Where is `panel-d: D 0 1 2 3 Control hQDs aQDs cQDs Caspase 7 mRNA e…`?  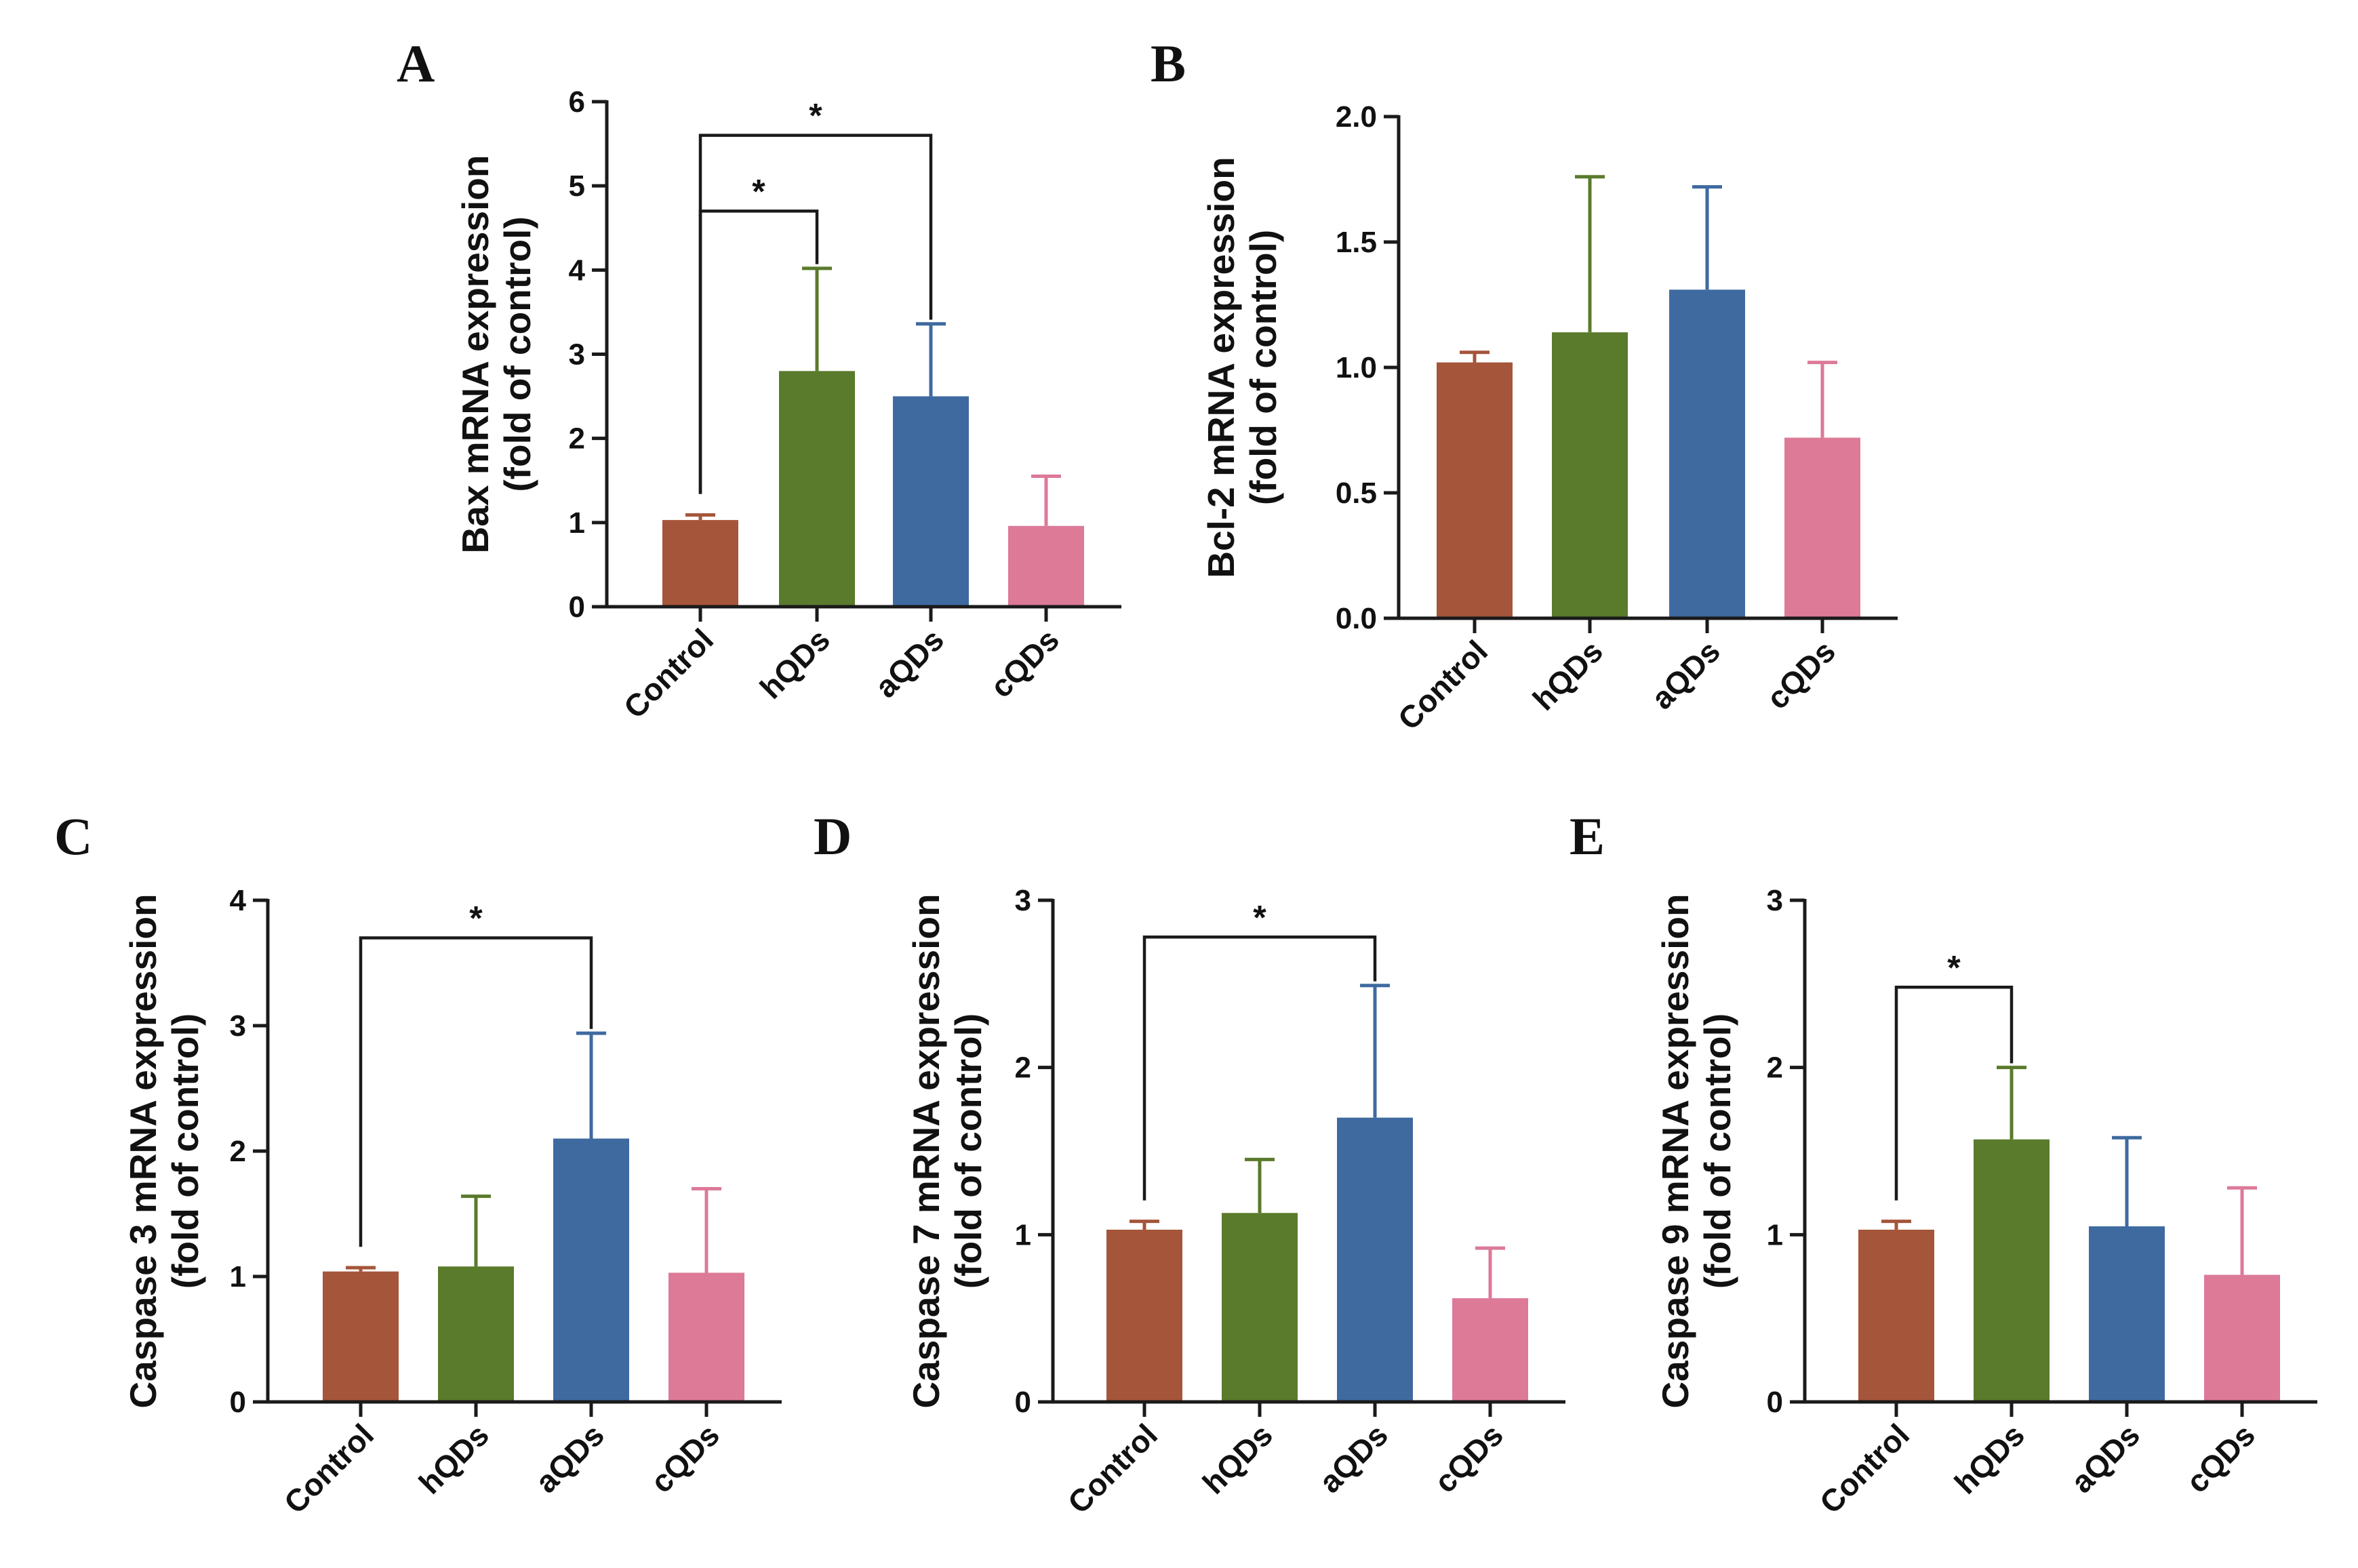
panel-d: D 0 1 2 3 Control hQDs aQDs cQDs Caspase 7 mRNA e… is located at coordinates (1189, 1164).